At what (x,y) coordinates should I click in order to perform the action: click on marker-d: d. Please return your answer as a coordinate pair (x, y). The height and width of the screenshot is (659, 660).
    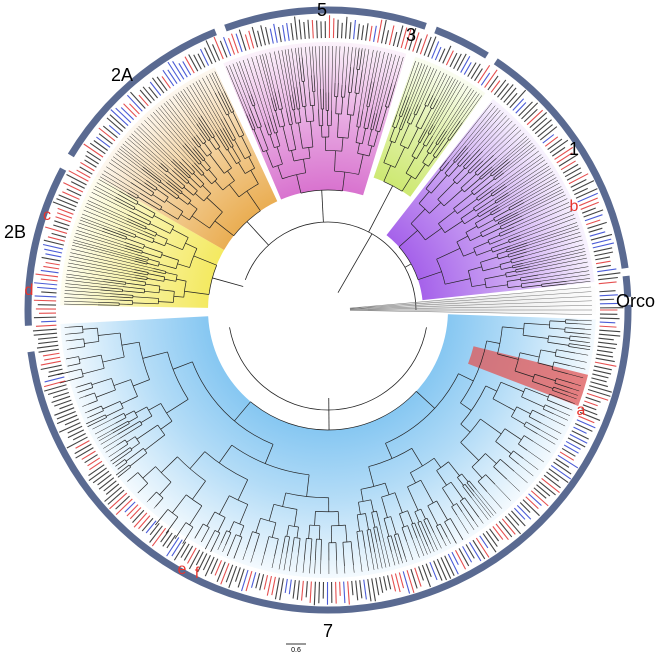
    Looking at the image, I should click on (29, 290).